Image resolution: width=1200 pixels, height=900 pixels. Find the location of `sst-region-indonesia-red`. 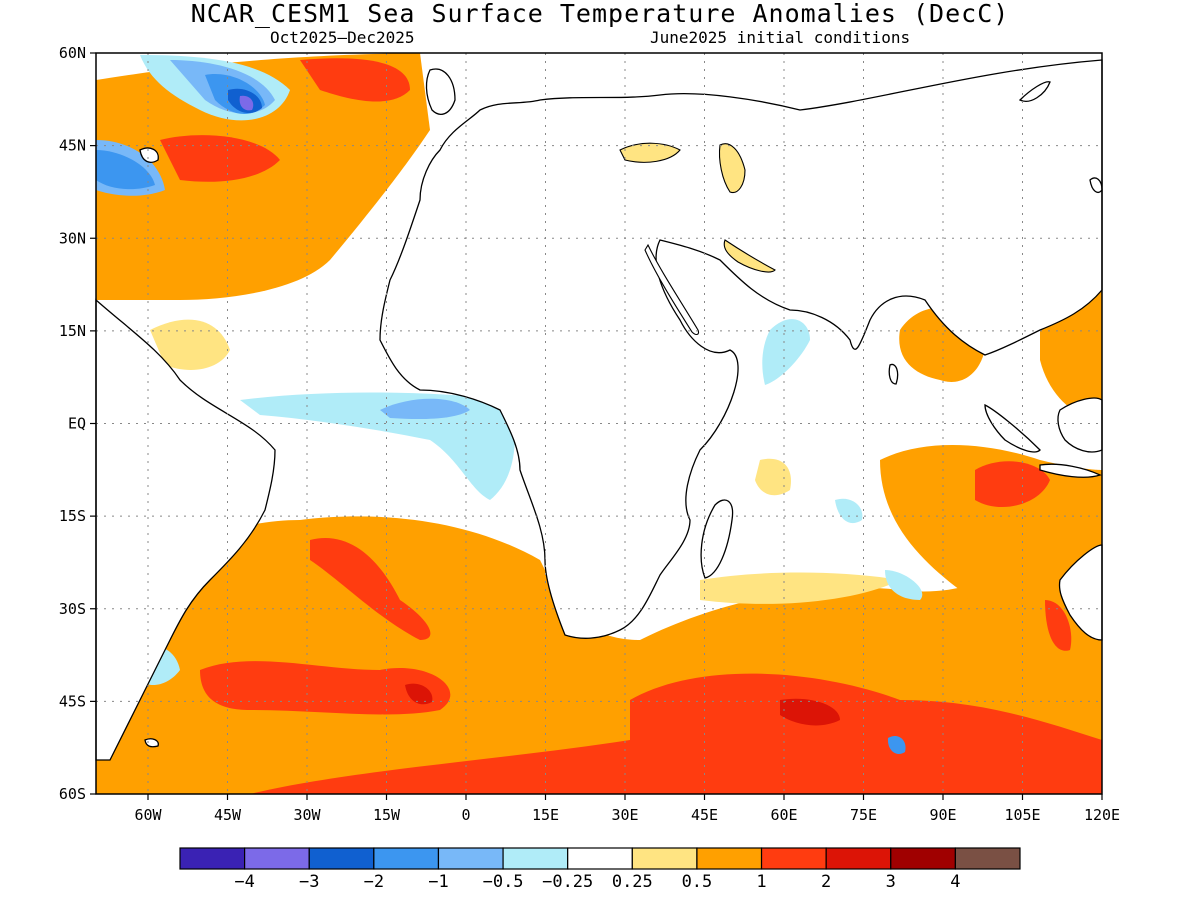

sst-region-indonesia-red is located at coordinates (1012, 484).